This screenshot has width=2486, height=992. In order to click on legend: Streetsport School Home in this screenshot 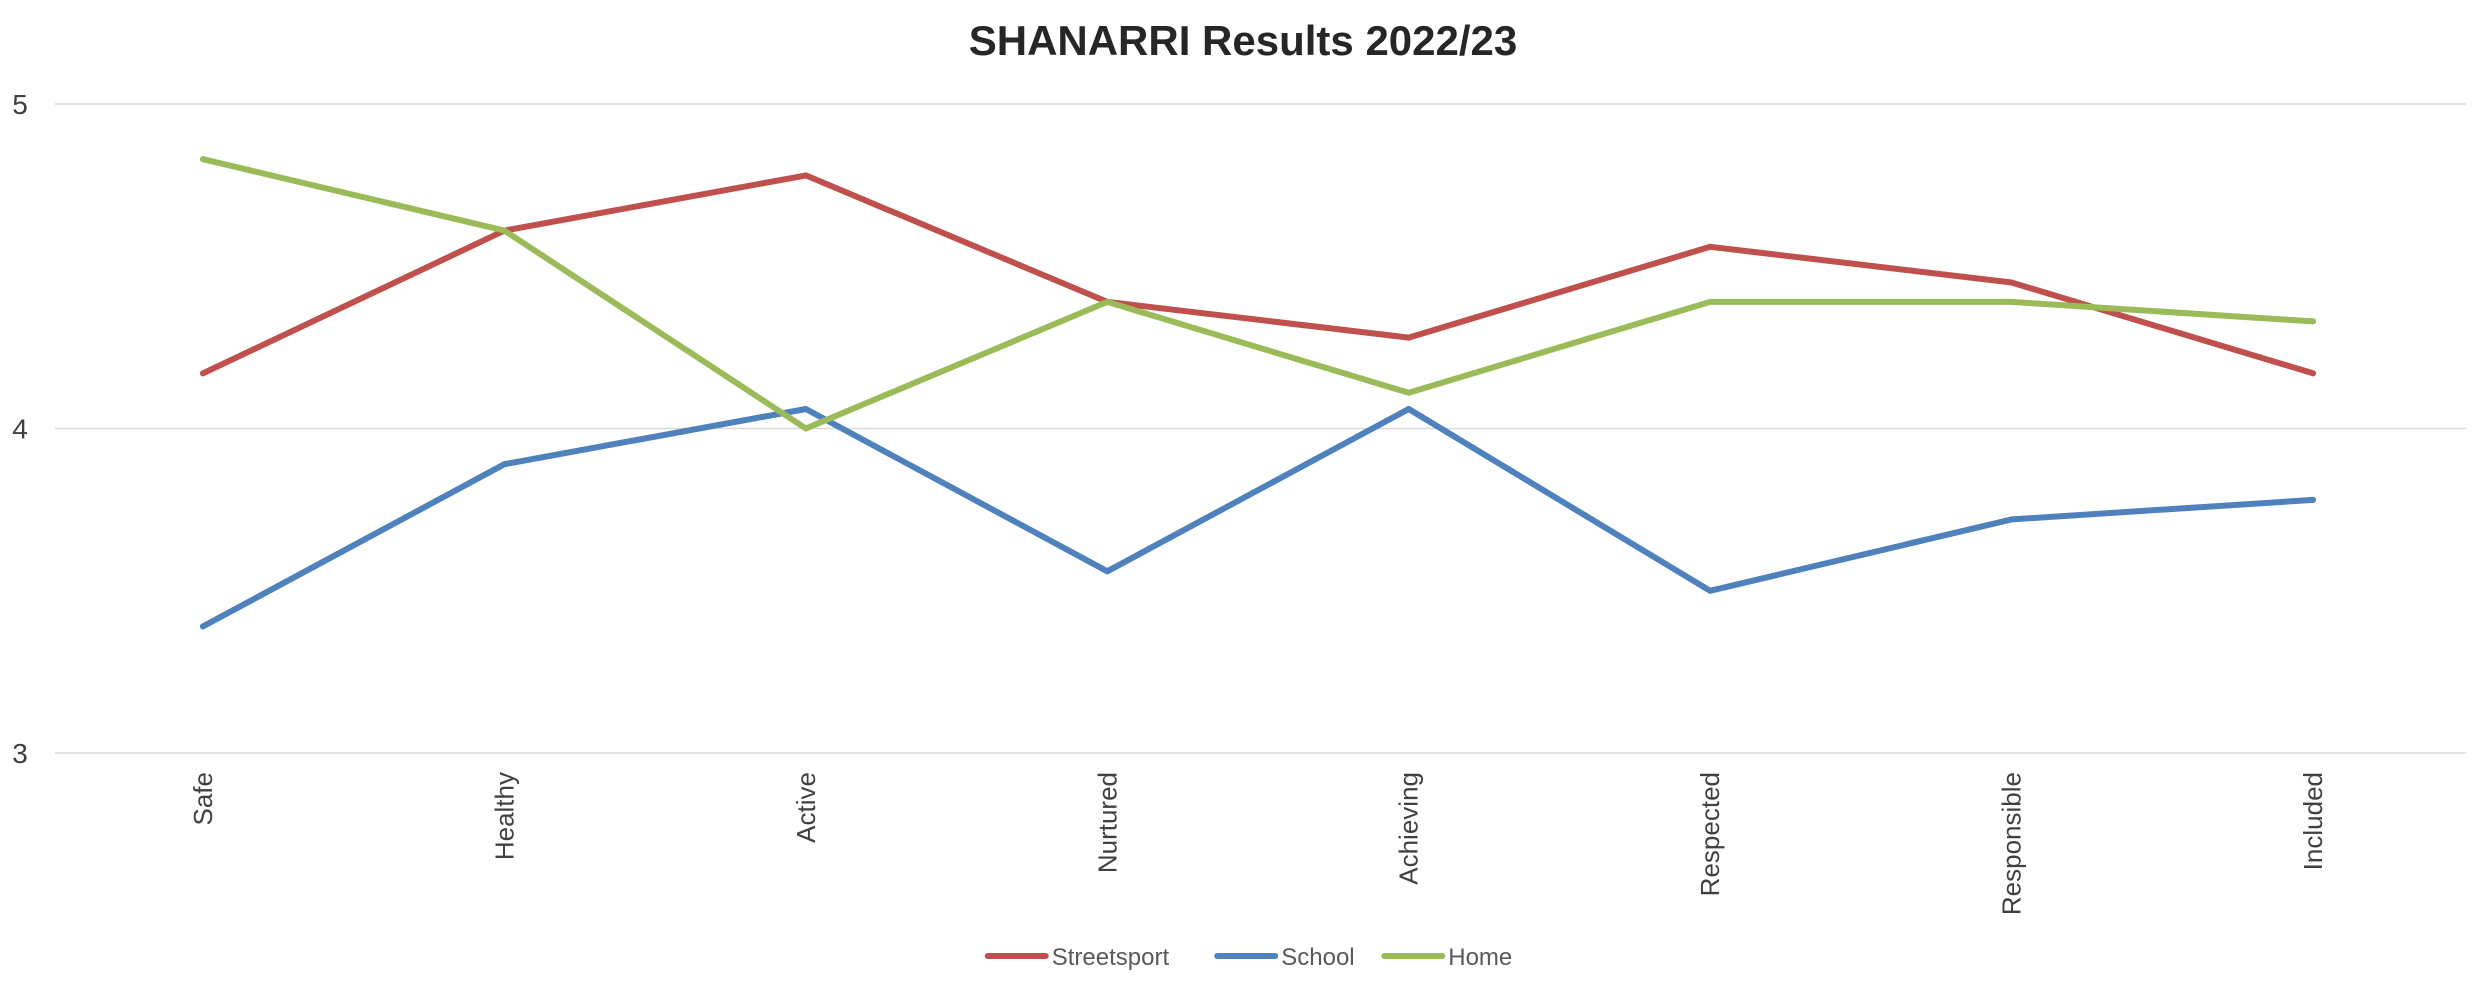, I will do `click(1248, 957)`.